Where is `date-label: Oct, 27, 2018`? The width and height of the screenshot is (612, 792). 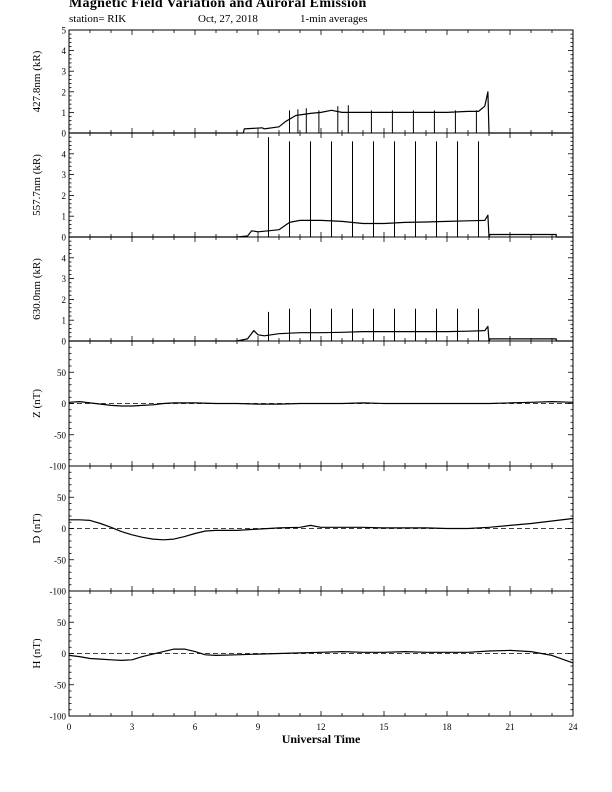 date-label: Oct, 27, 2018 is located at coordinates (228, 19).